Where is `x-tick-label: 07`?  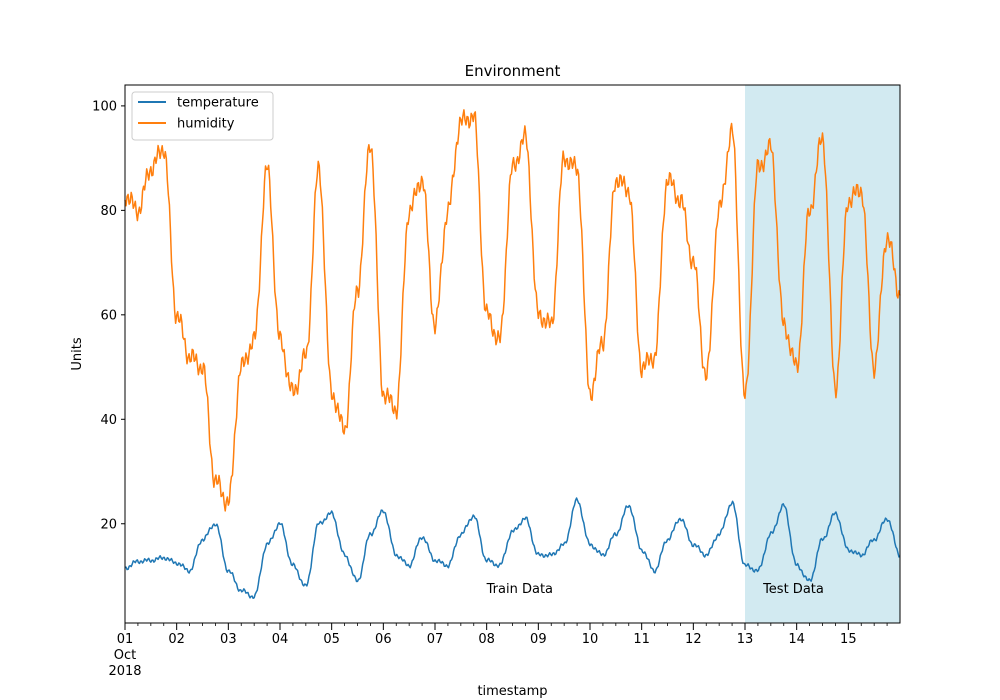
x-tick-label: 07 is located at coordinates (435, 639).